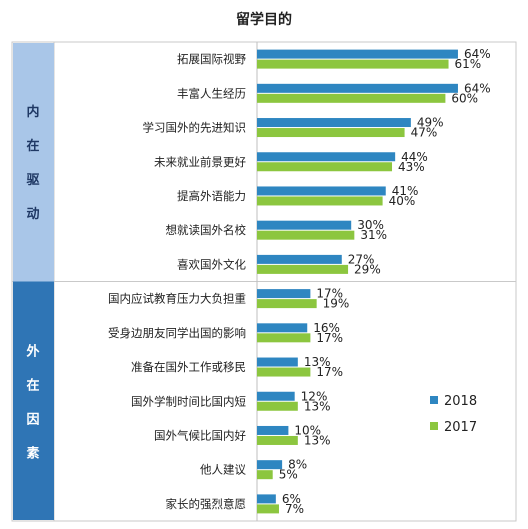 This screenshot has height=529, width=528. I want to click on group-label-char: 驱, so click(32, 180).